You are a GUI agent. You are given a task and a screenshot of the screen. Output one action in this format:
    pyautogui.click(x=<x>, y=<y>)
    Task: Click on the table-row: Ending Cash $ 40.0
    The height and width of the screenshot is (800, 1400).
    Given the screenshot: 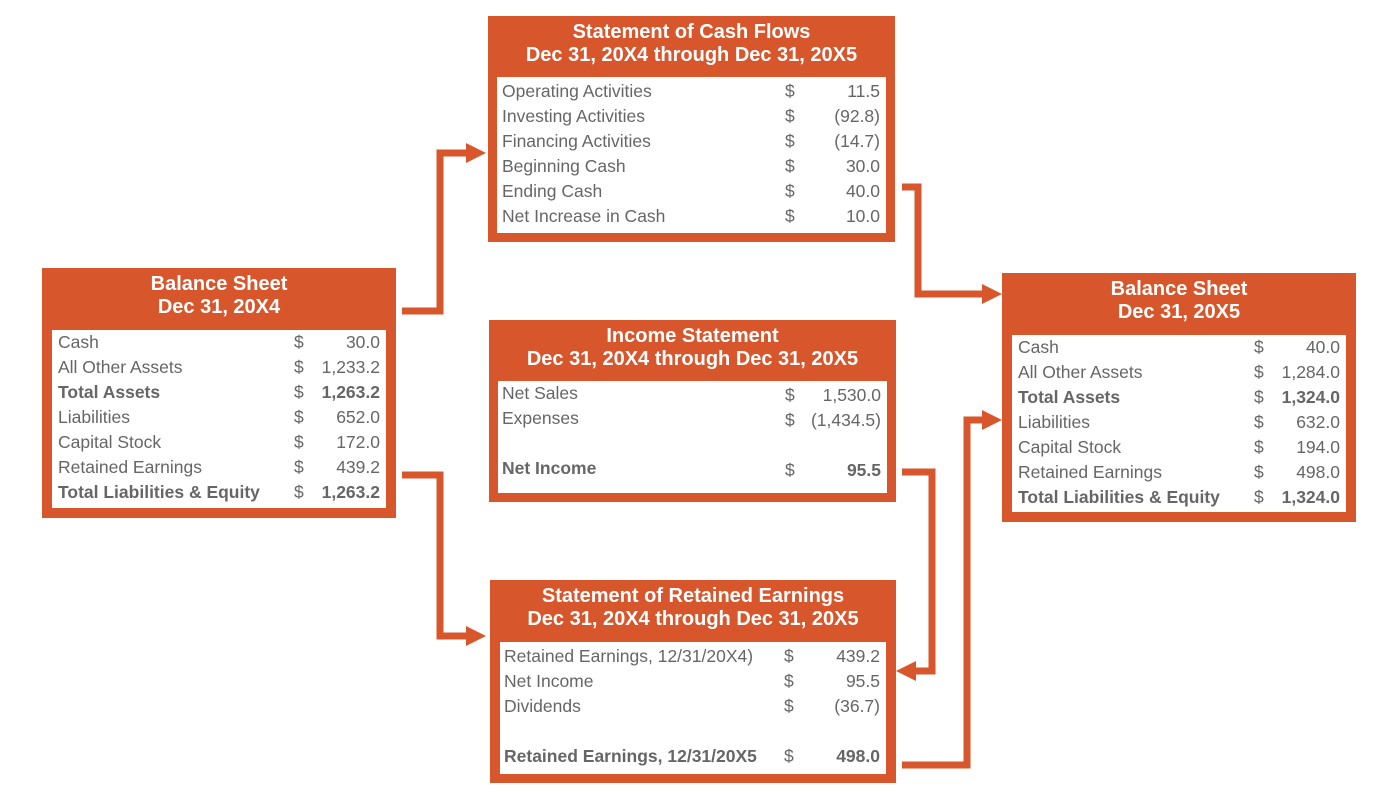 What is the action you would take?
    pyautogui.click(x=691, y=191)
    